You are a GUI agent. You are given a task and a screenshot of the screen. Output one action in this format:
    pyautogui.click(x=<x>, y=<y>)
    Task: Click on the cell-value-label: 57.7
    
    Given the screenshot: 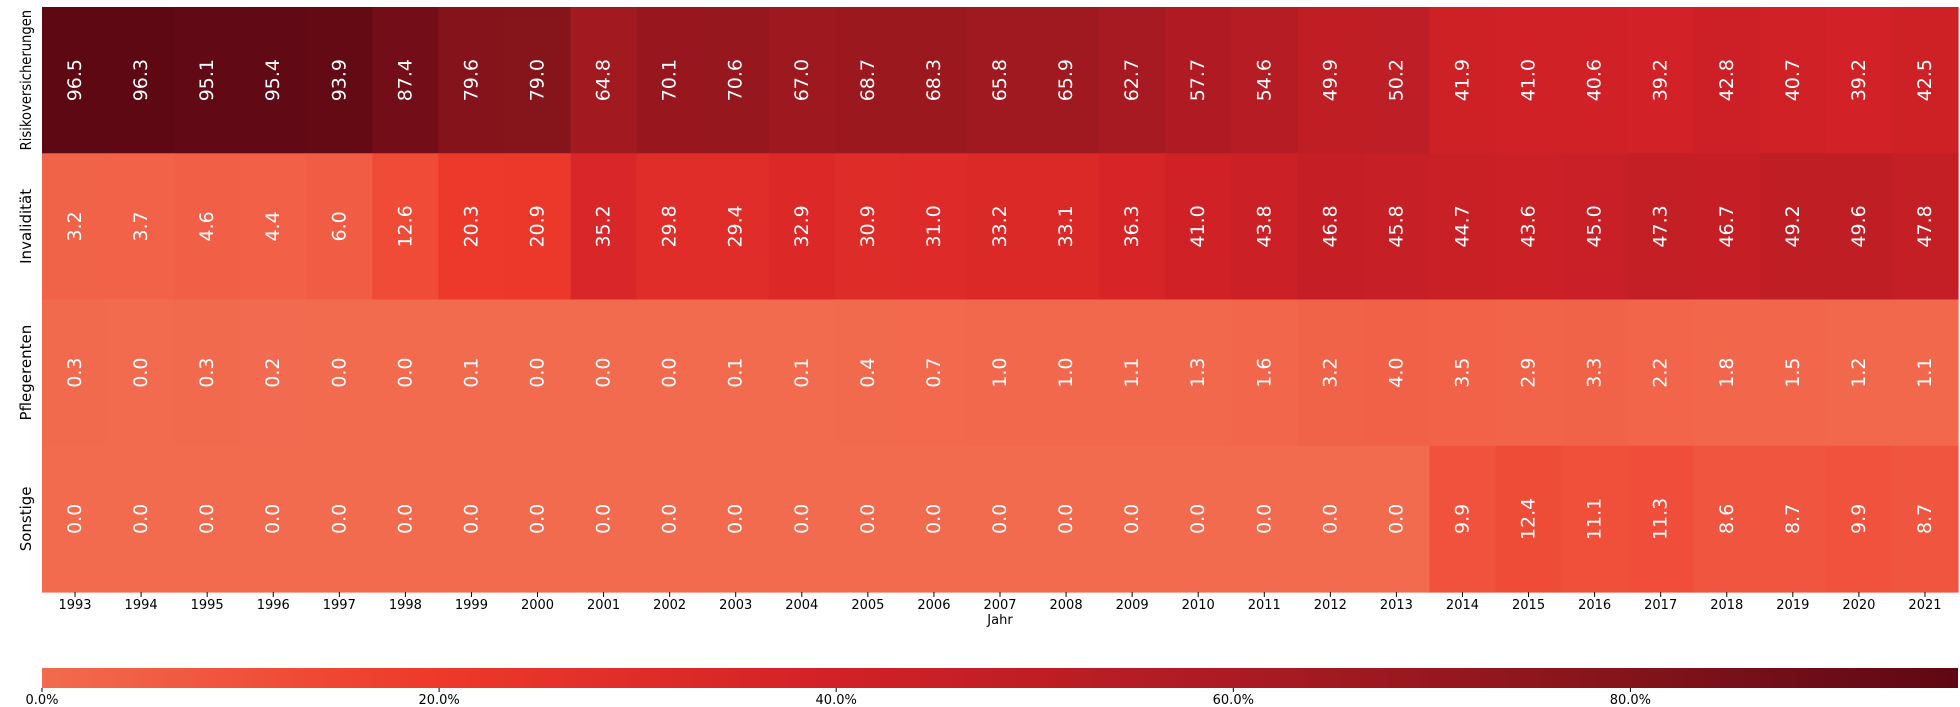 What is the action you would take?
    pyautogui.click(x=1198, y=80)
    